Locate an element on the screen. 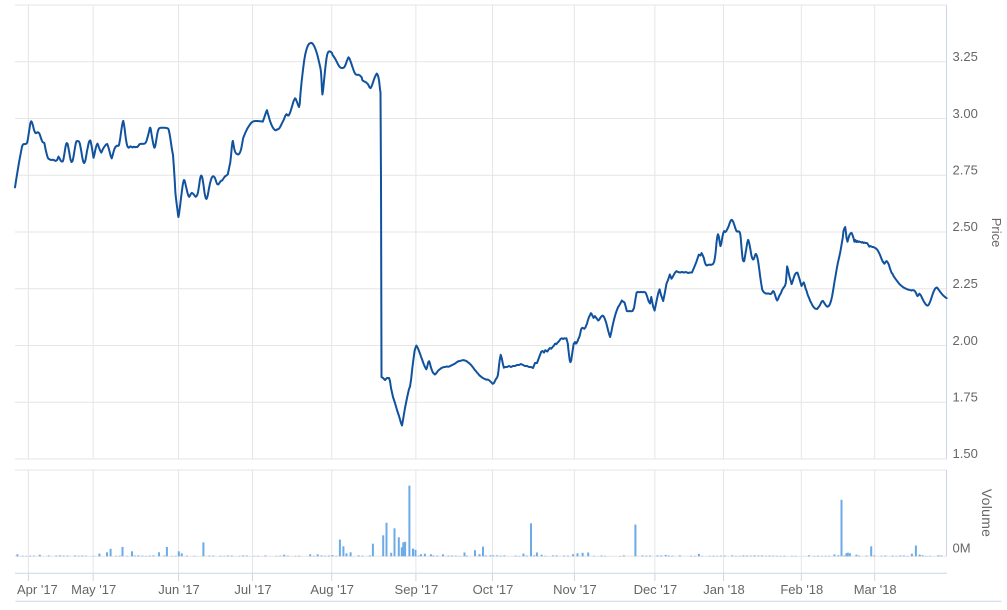  svg-text: Dec '17 is located at coordinates (656, 589).